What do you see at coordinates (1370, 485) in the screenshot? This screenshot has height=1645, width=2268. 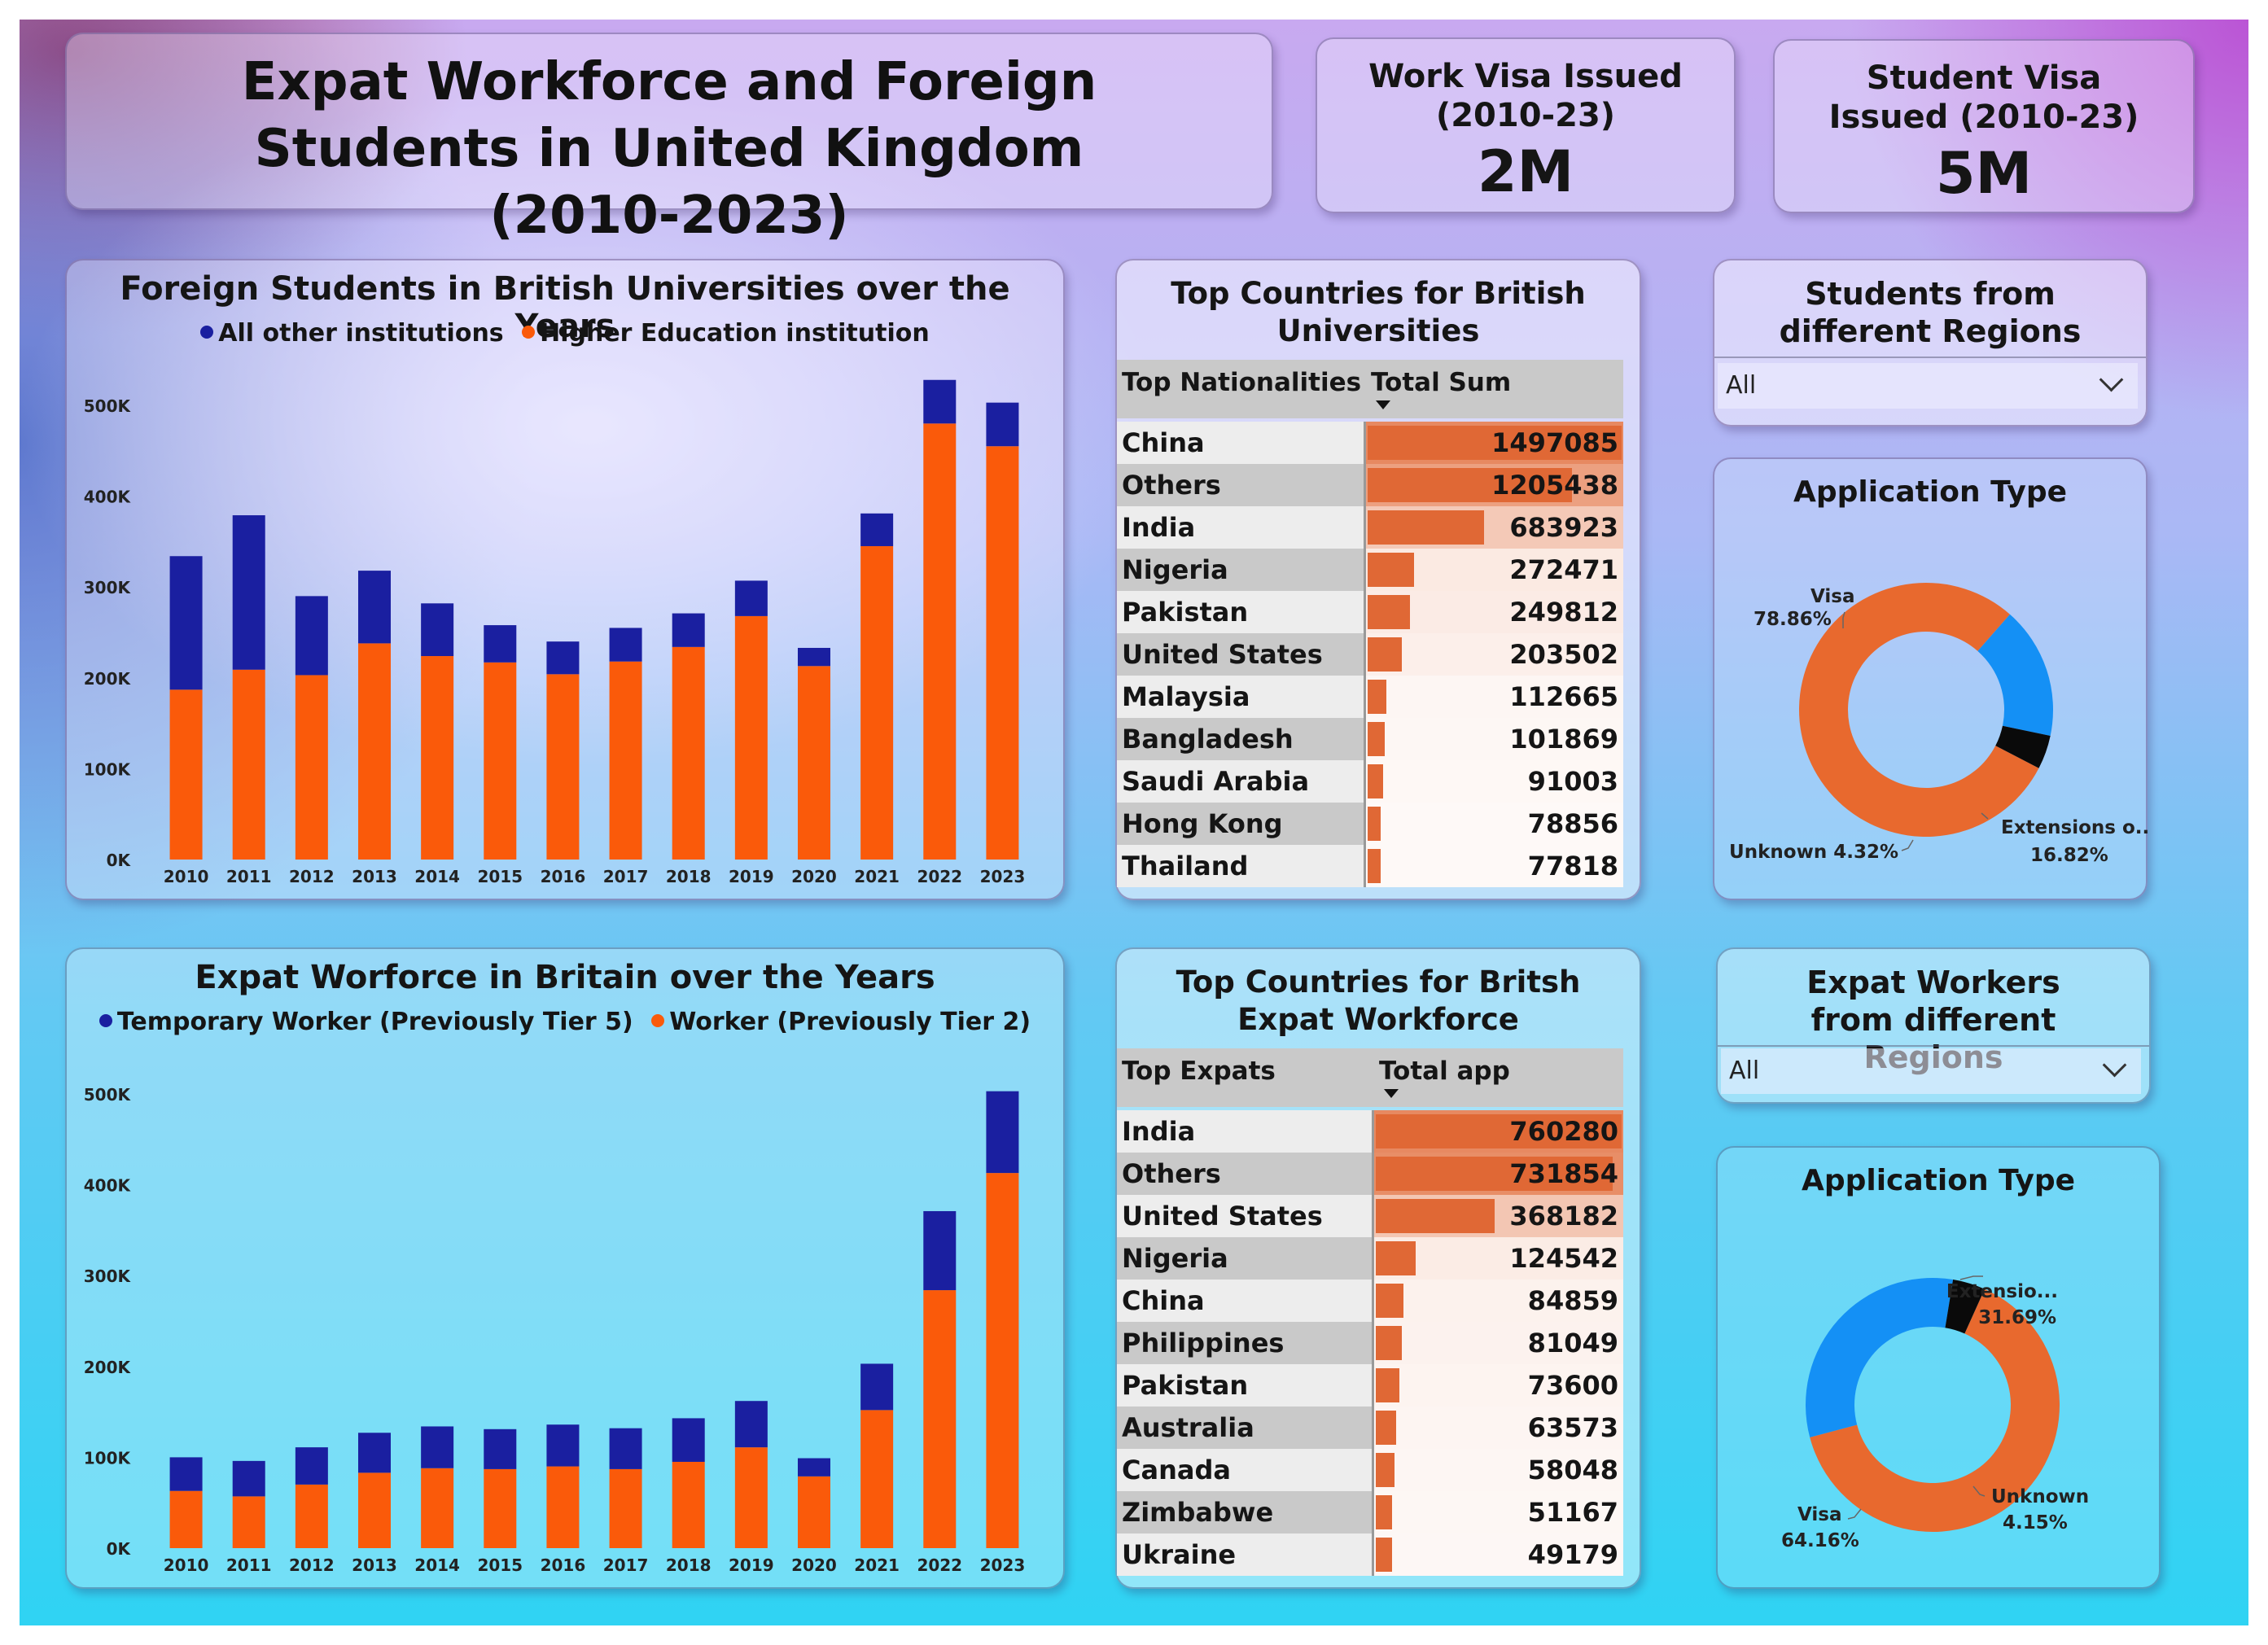 I see `table-row: Others 1205438` at bounding box center [1370, 485].